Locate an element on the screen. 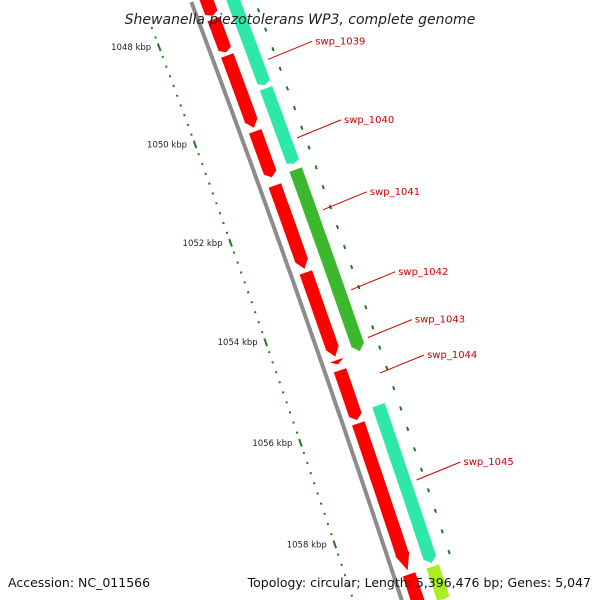 The width and height of the screenshot is (600, 600). ruler-label: 1058 kbp is located at coordinates (307, 545).